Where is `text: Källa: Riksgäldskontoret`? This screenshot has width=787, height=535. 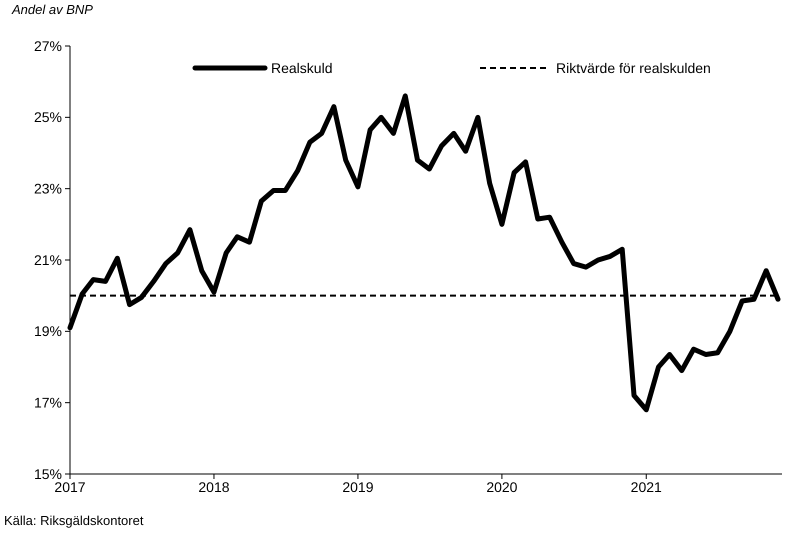 text: Källa: Riksgäldskontoret is located at coordinates (74, 520).